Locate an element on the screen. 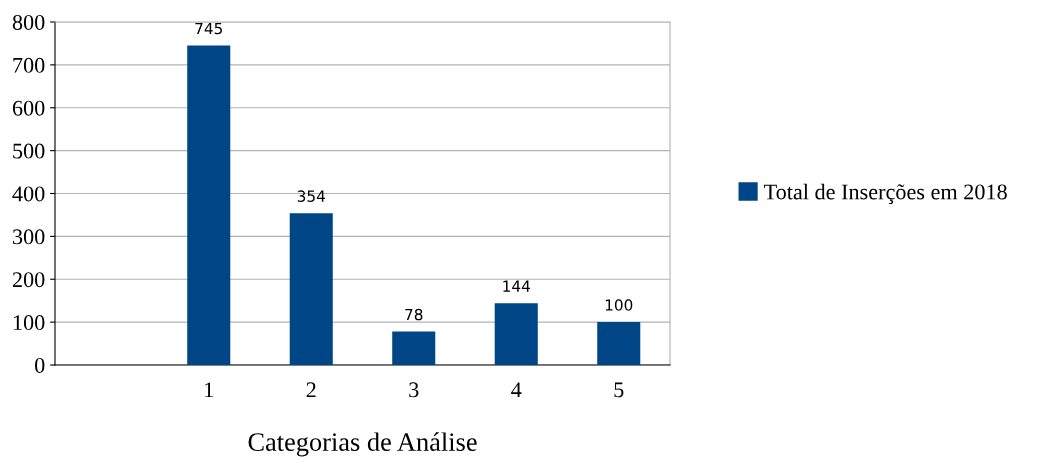 This screenshot has height=466, width=1045. data-label: 144 is located at coordinates (516, 286).